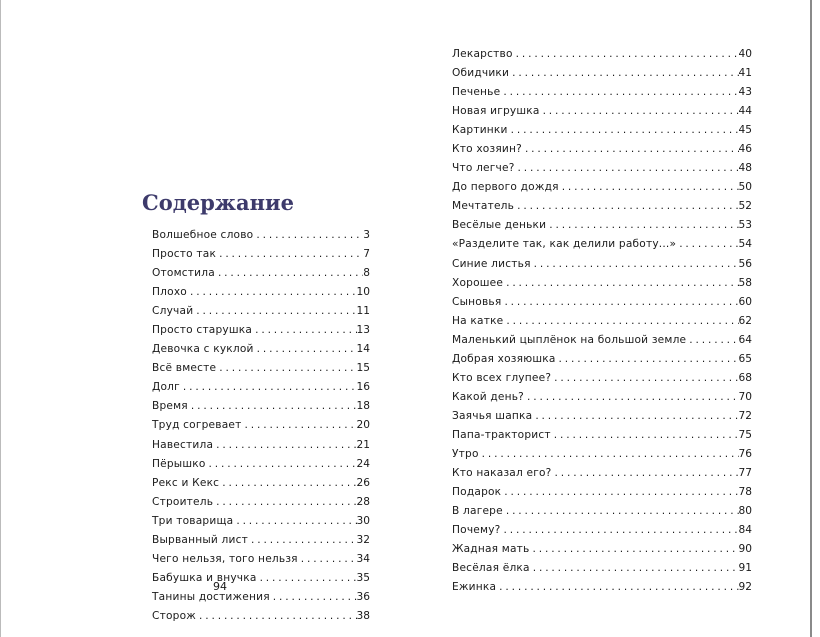 This screenshot has height=637, width=820. I want to click on toc-entry: Весёлая ёлка 91, so click(602, 571).